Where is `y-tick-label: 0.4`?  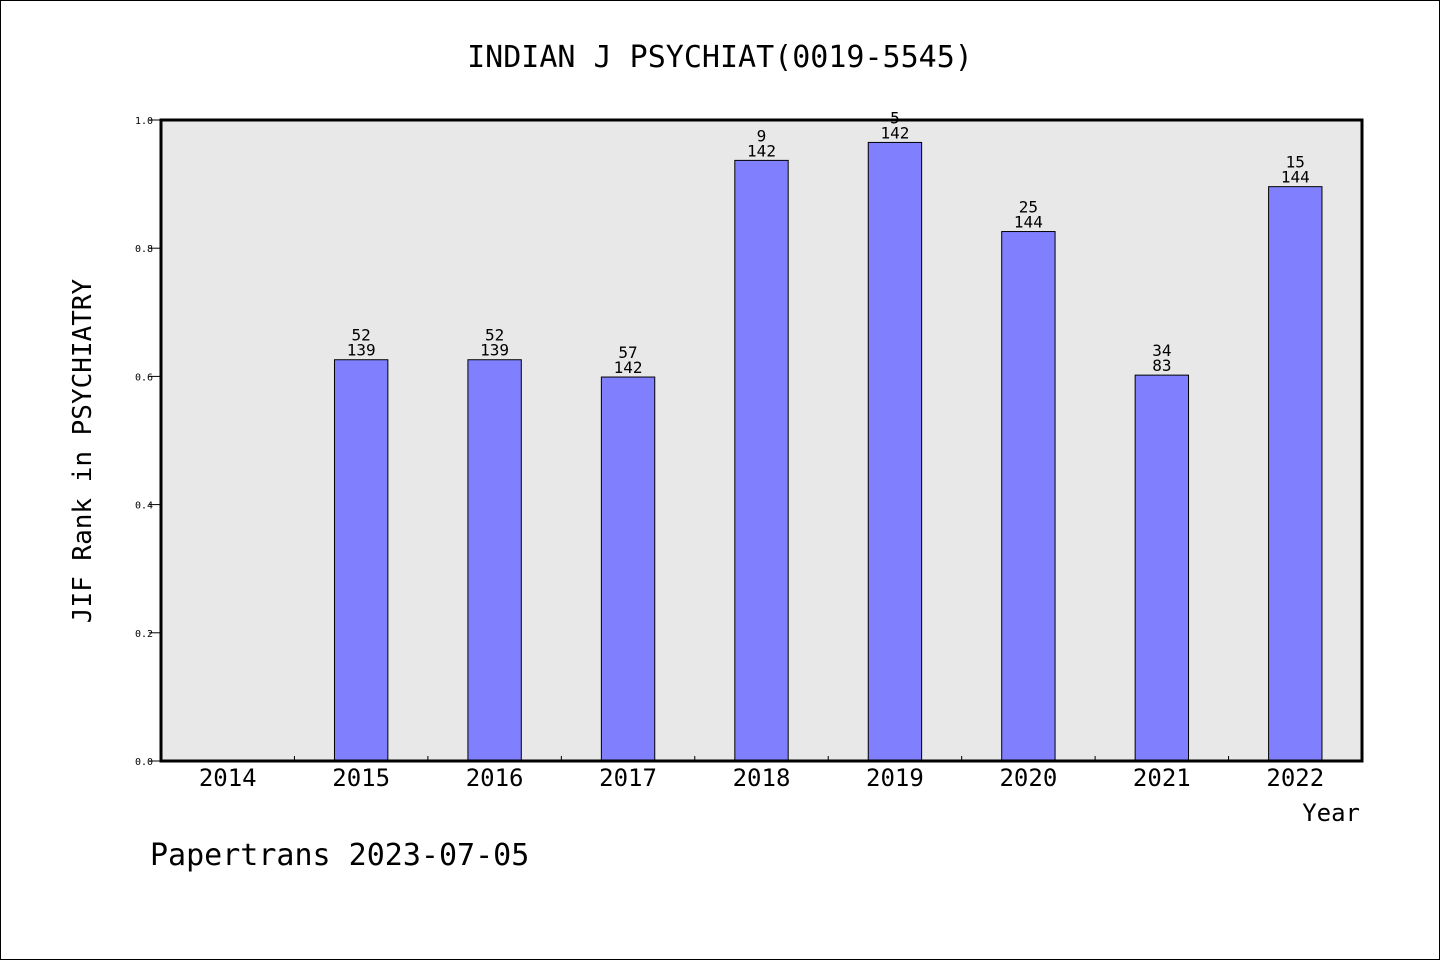
y-tick-label: 0.4 is located at coordinates (144, 506).